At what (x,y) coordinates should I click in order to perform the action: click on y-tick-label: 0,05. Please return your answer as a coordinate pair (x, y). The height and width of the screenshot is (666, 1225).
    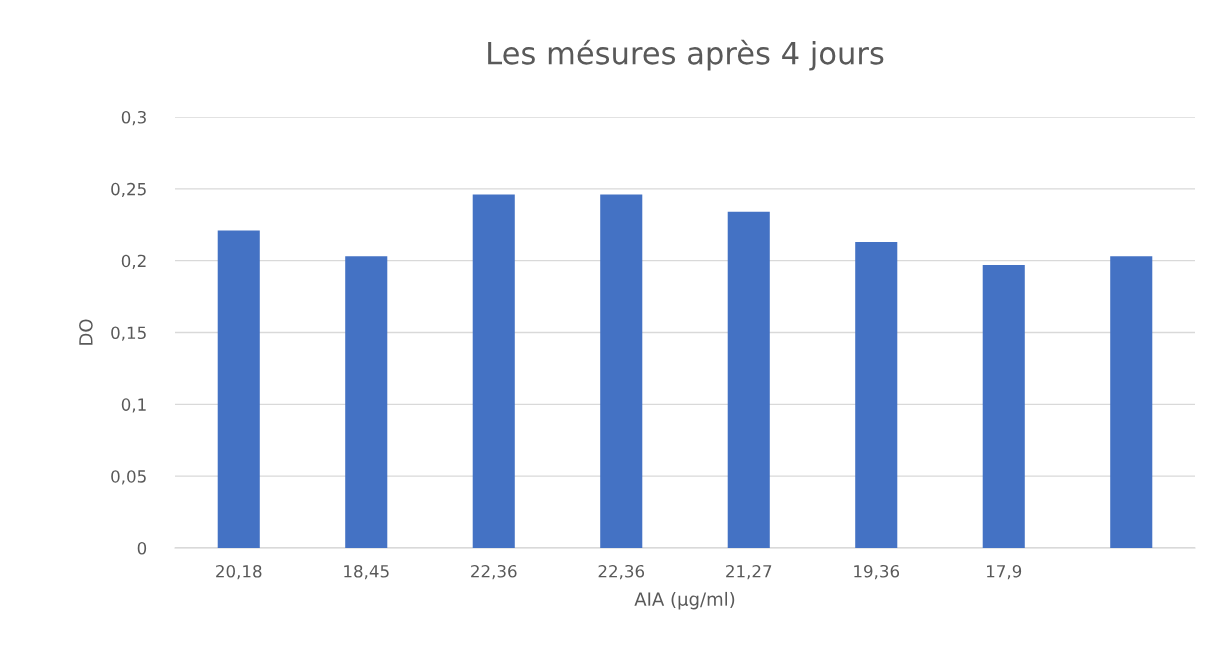
    Looking at the image, I should click on (128, 477).